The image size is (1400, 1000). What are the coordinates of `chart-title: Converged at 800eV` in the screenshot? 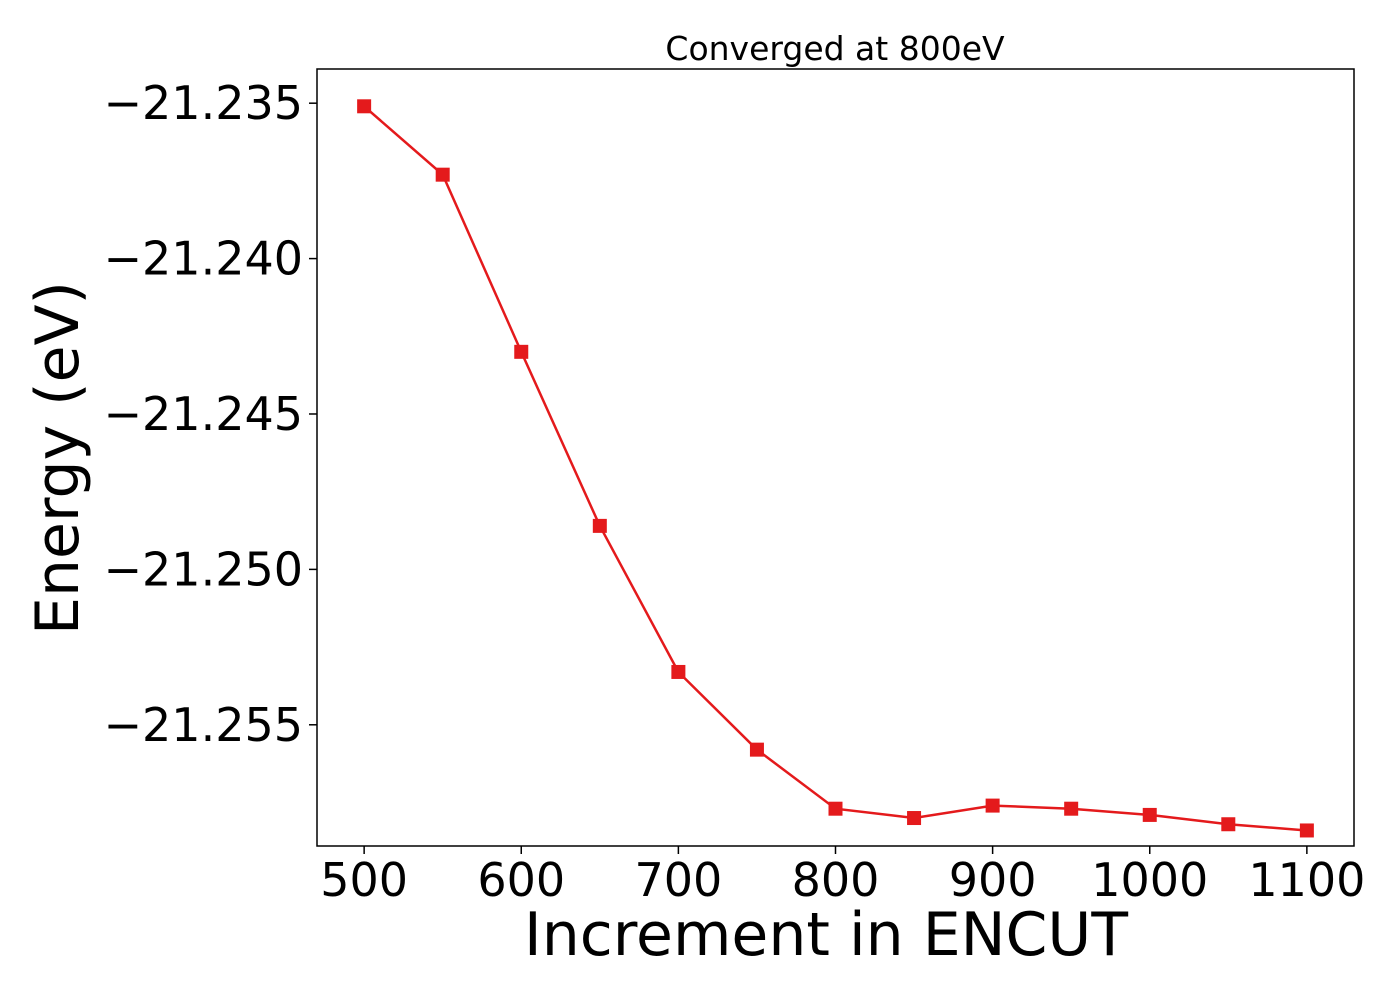 It's located at (835, 48).